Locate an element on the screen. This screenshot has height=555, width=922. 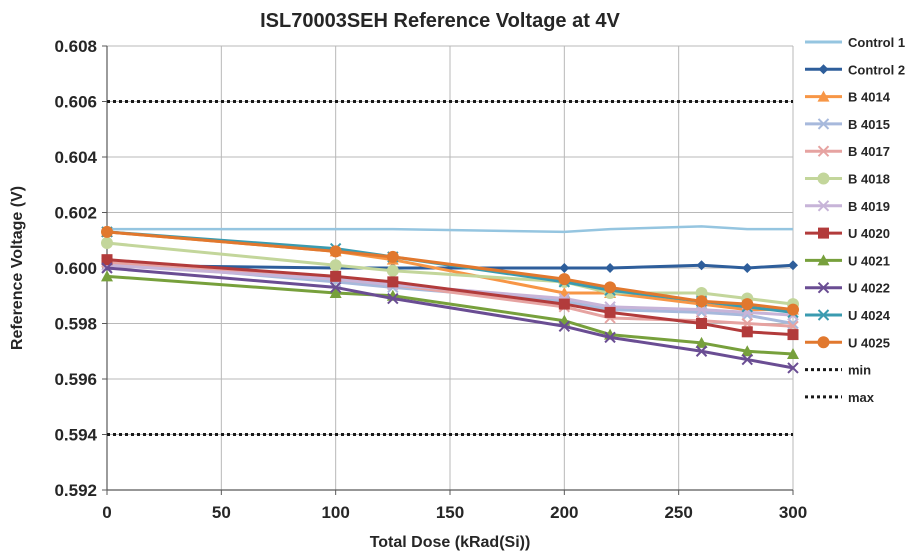
legend-label: U 4025 is located at coordinates (869, 342).